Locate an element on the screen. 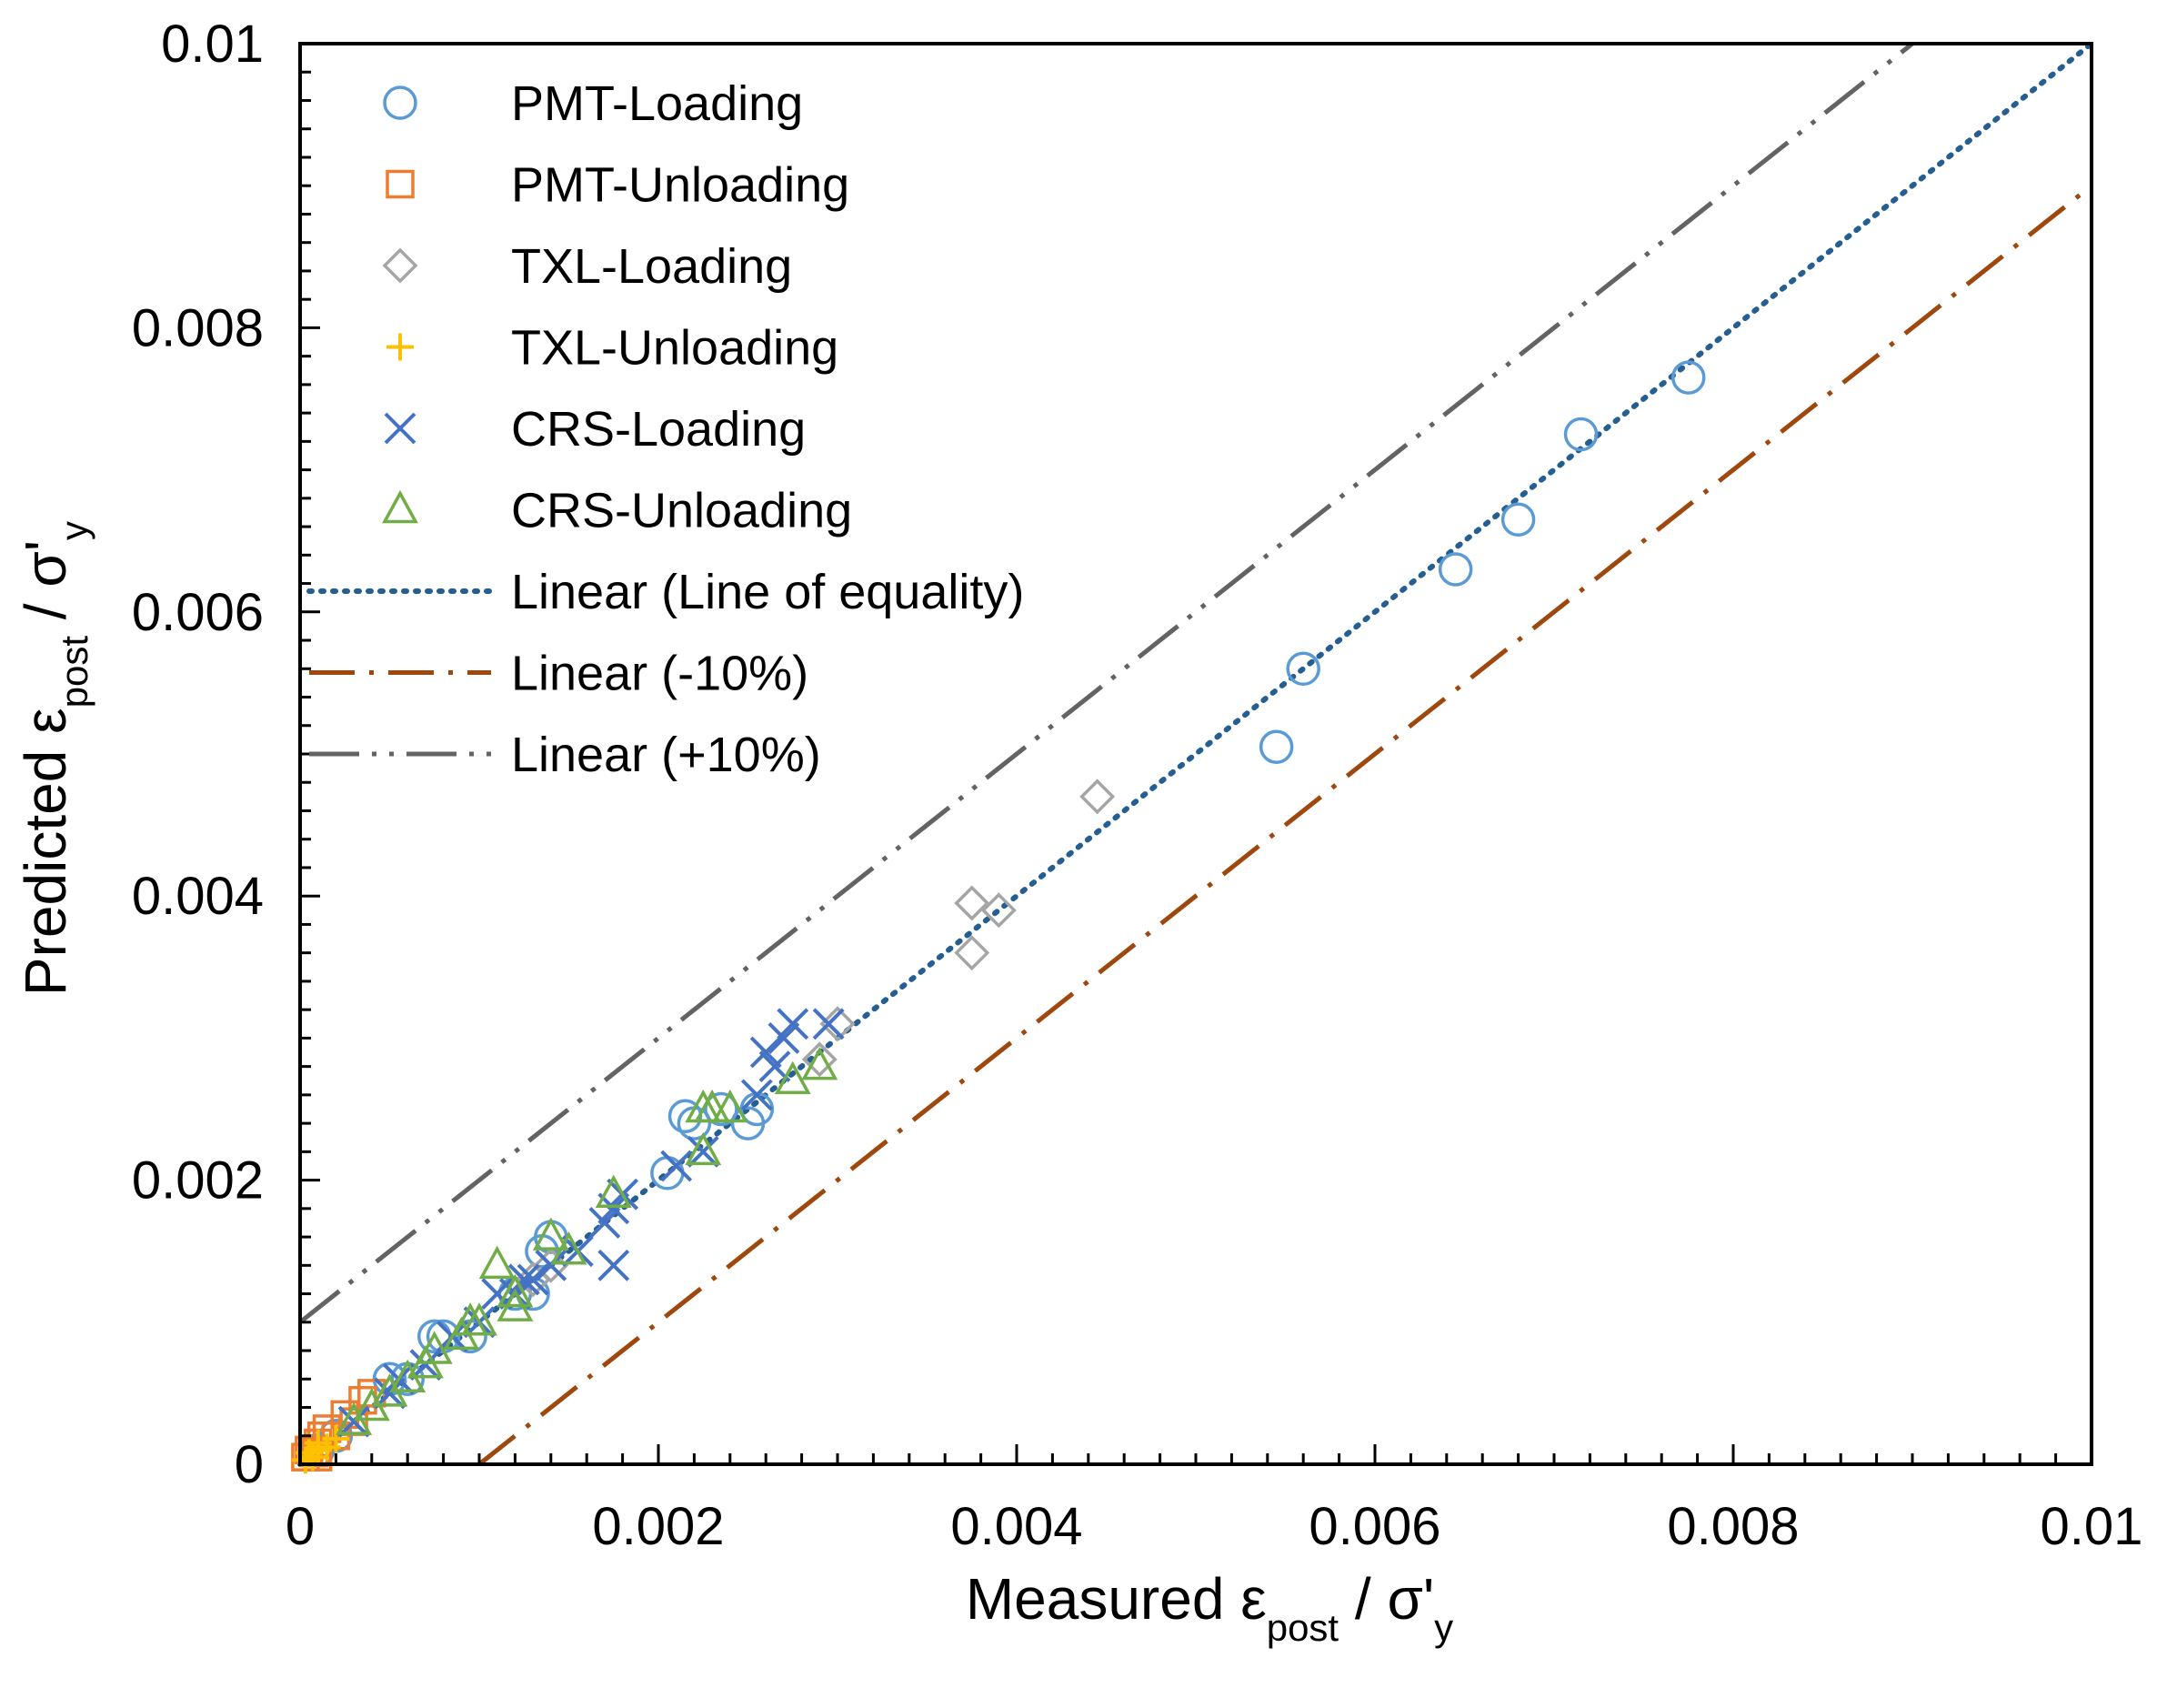  legend-item: CRS-Loading is located at coordinates (595, 429).